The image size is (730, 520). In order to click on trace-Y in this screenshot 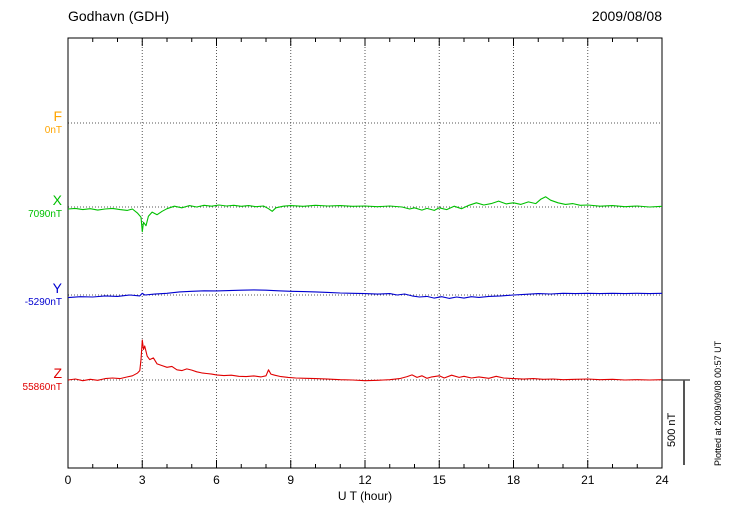, I will do `click(365, 294)`.